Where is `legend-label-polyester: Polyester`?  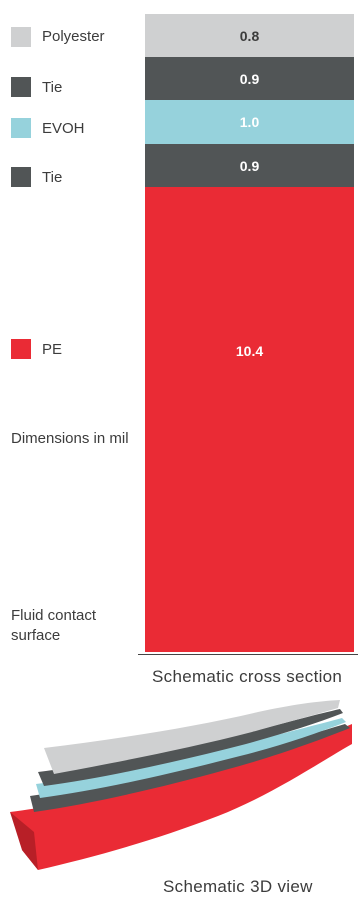
legend-label-polyester: Polyester is located at coordinates (73, 36).